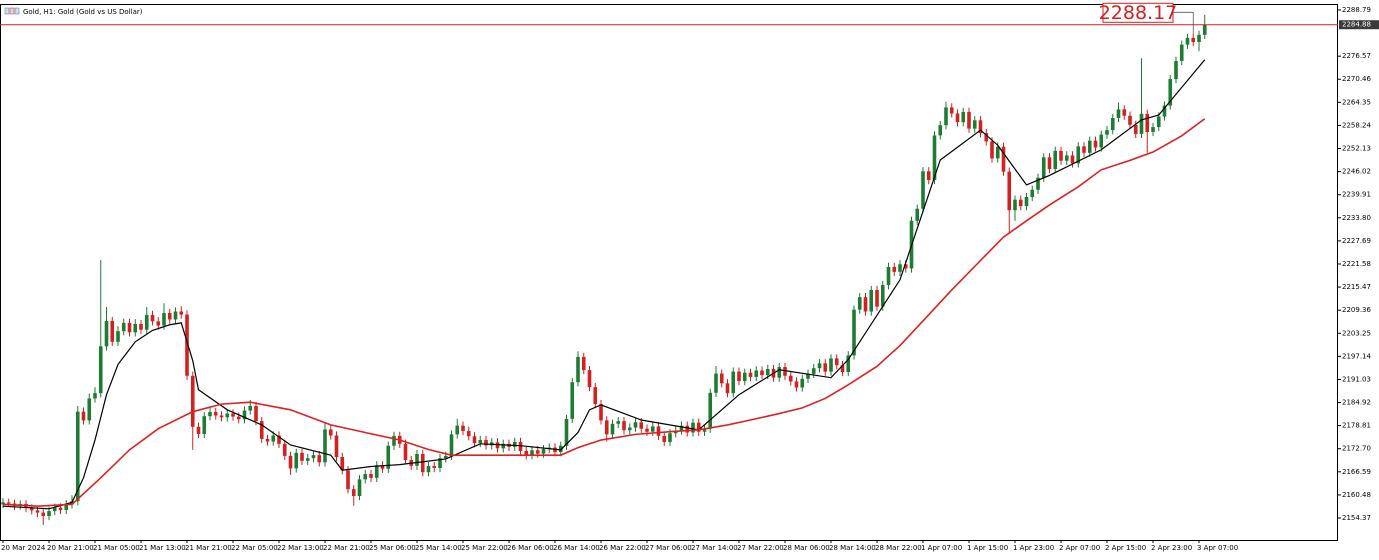 This screenshot has width=1379, height=560. What do you see at coordinates (1138, 12) in the screenshot?
I see `price-label-box` at bounding box center [1138, 12].